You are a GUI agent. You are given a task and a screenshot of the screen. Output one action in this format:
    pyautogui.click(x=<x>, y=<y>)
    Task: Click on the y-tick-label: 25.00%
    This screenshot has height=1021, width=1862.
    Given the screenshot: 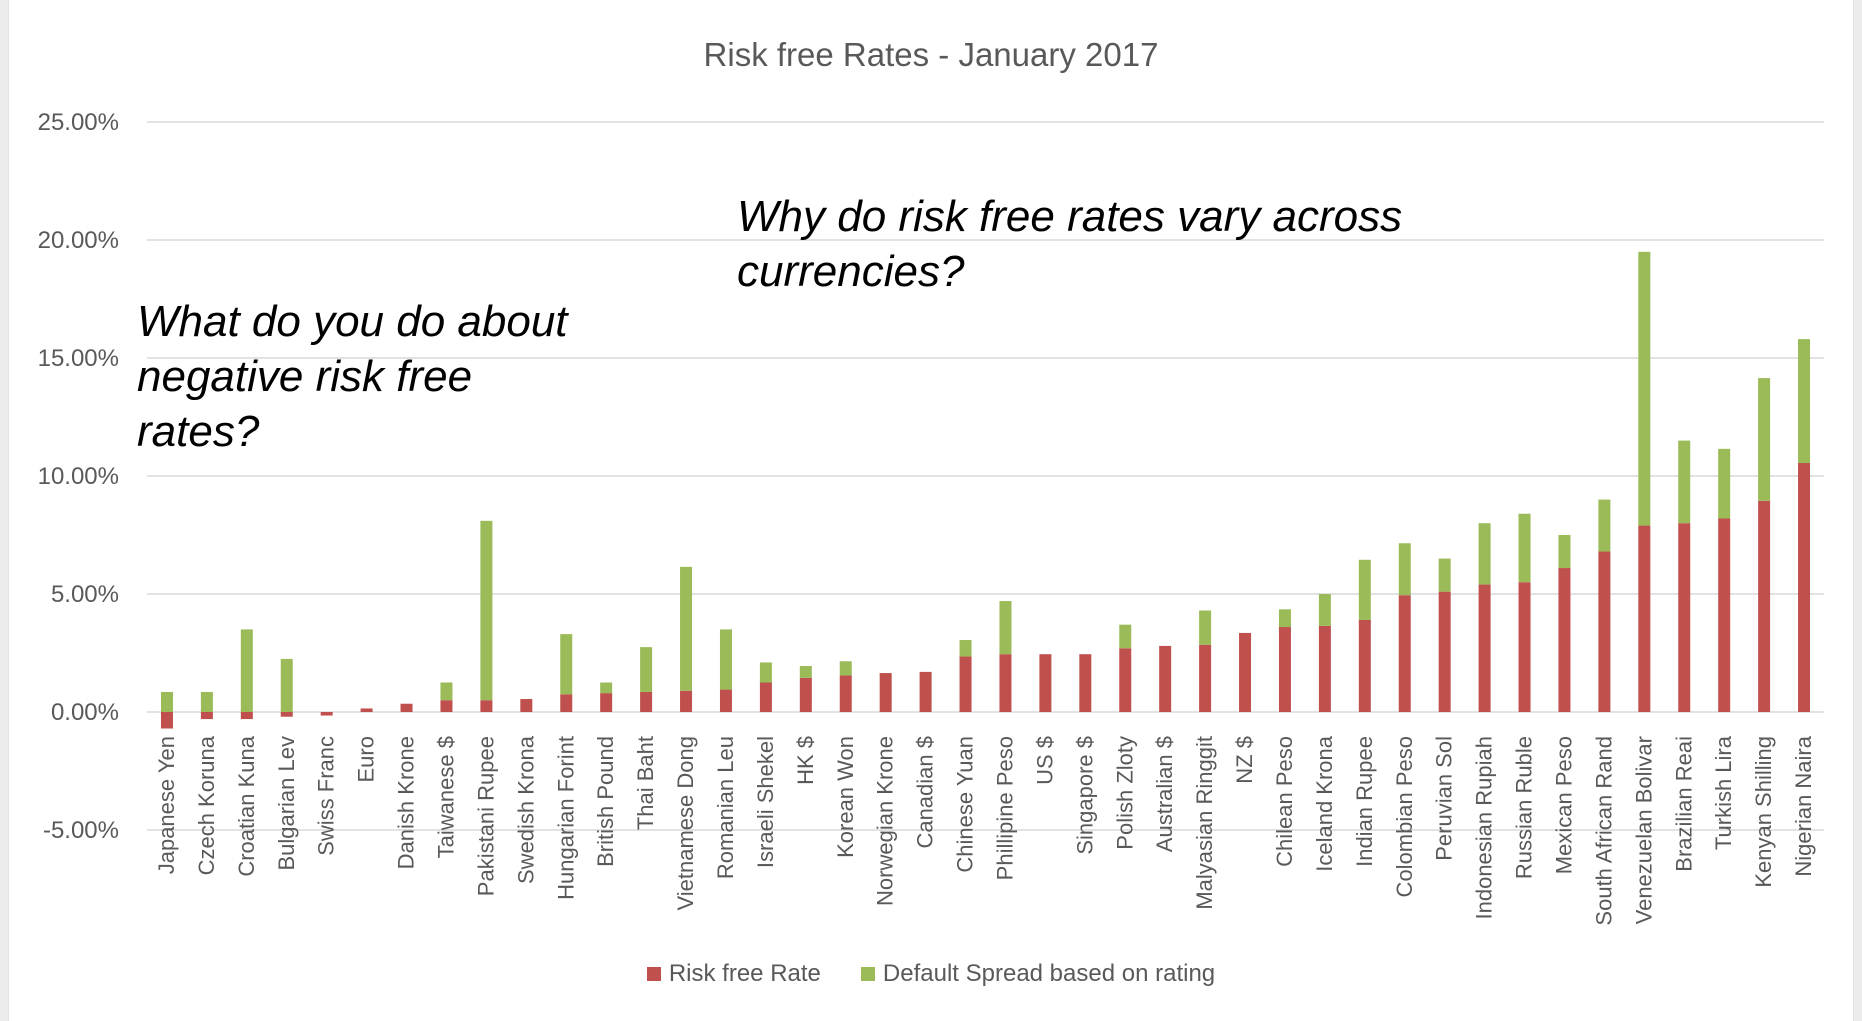 What is the action you would take?
    pyautogui.click(x=78, y=122)
    